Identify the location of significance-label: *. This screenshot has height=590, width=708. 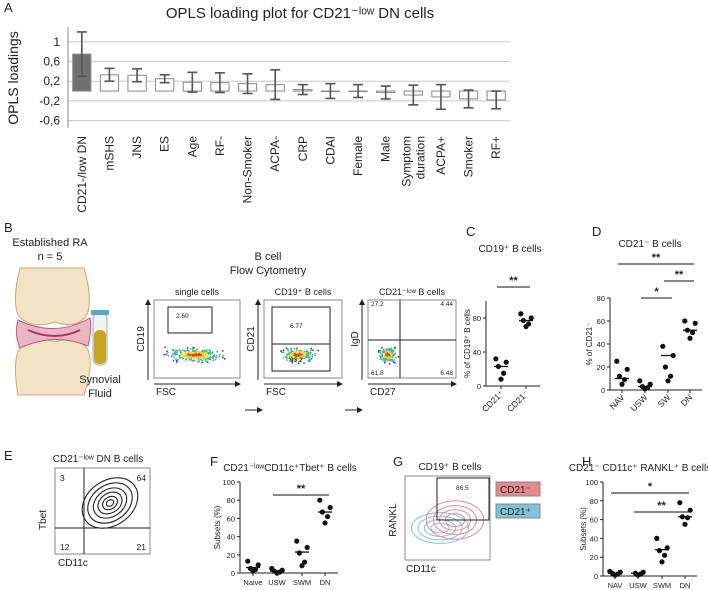
(656, 292).